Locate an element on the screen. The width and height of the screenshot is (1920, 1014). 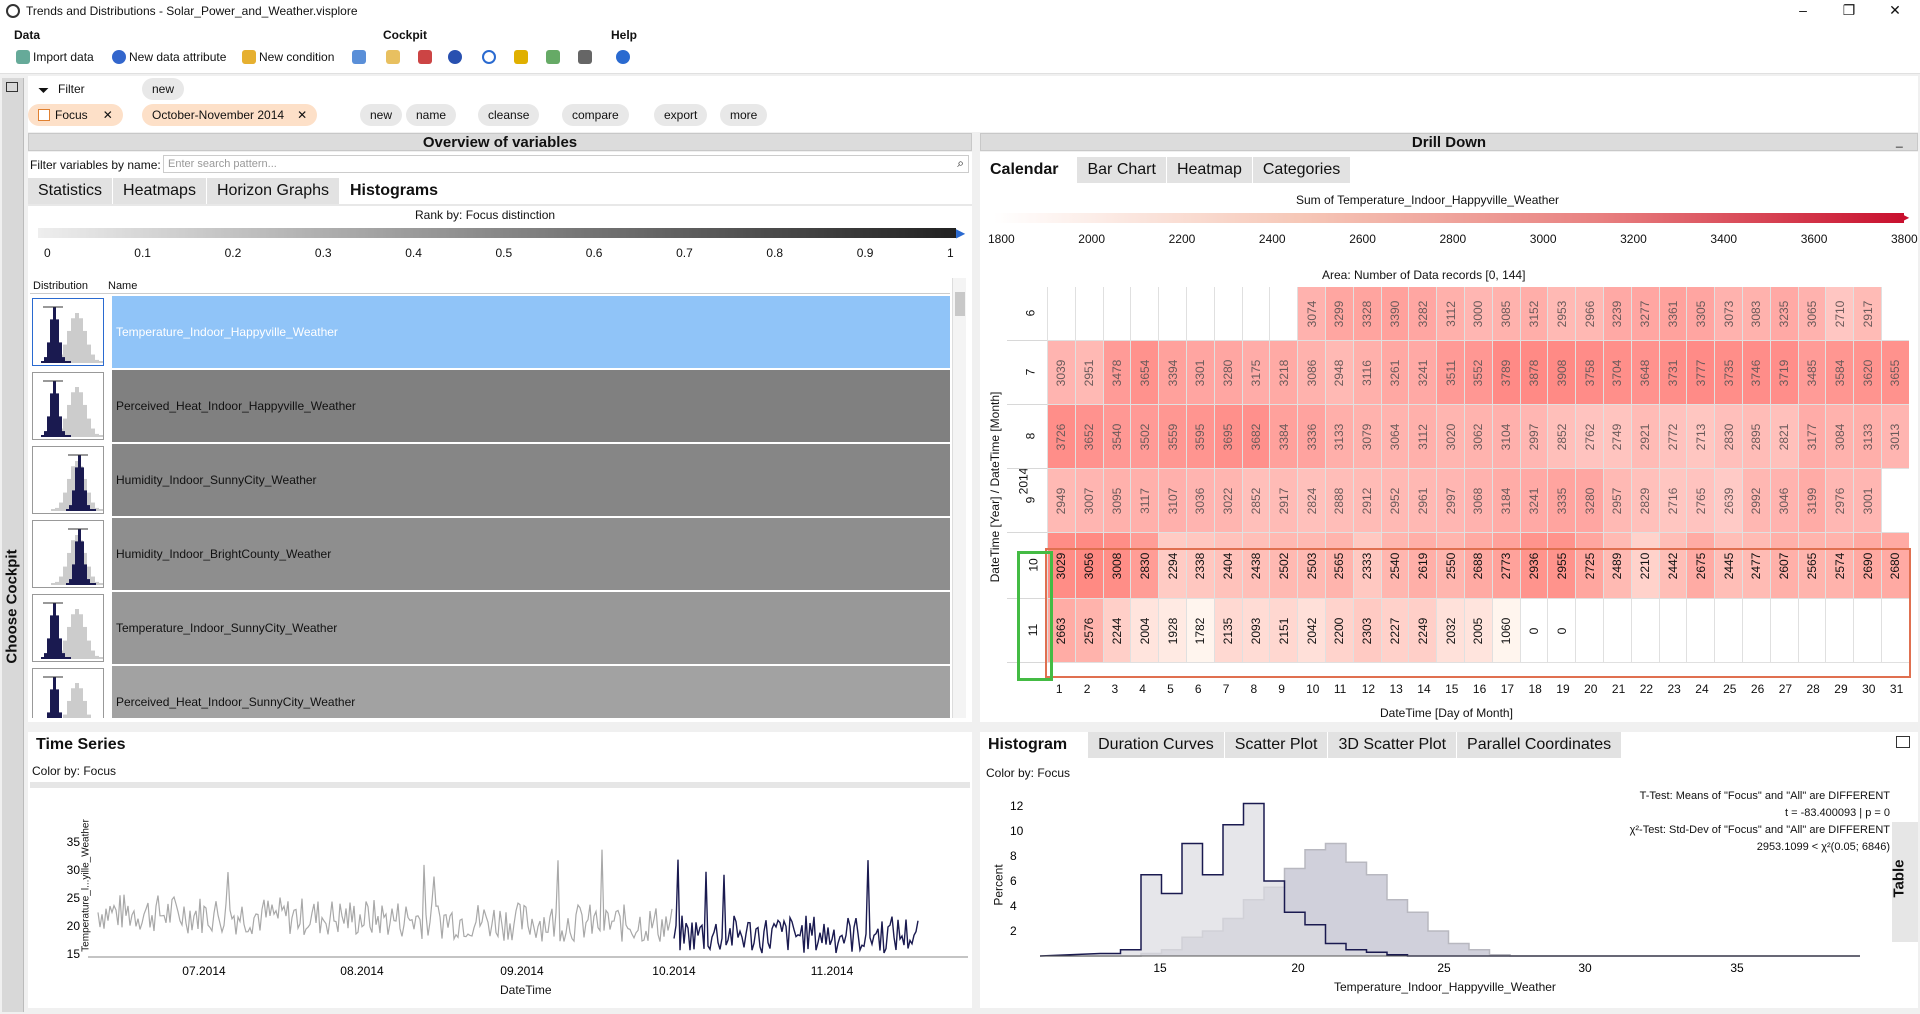
calendar-cell: 3007 is located at coordinates (1088, 501).